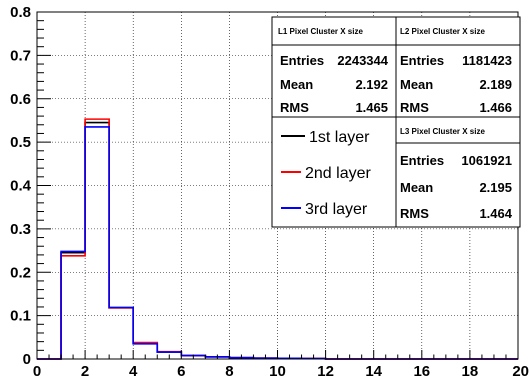 The width and height of the screenshot is (529, 378). I want to click on stats-l3-rms-value: 1.464, so click(495, 213).